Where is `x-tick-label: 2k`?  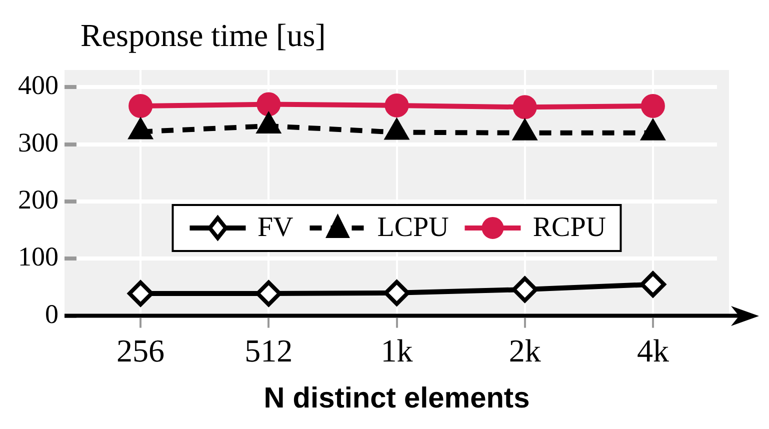 x-tick-label: 2k is located at coordinates (524, 350).